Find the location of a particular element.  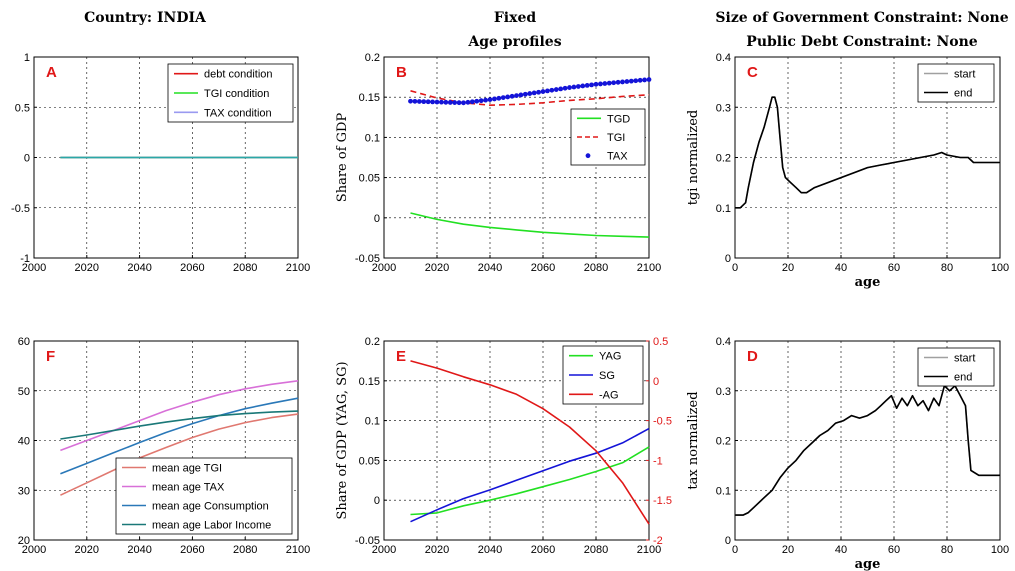

legend: debt condition TGI condition TAX condition is located at coordinates (230, 93).